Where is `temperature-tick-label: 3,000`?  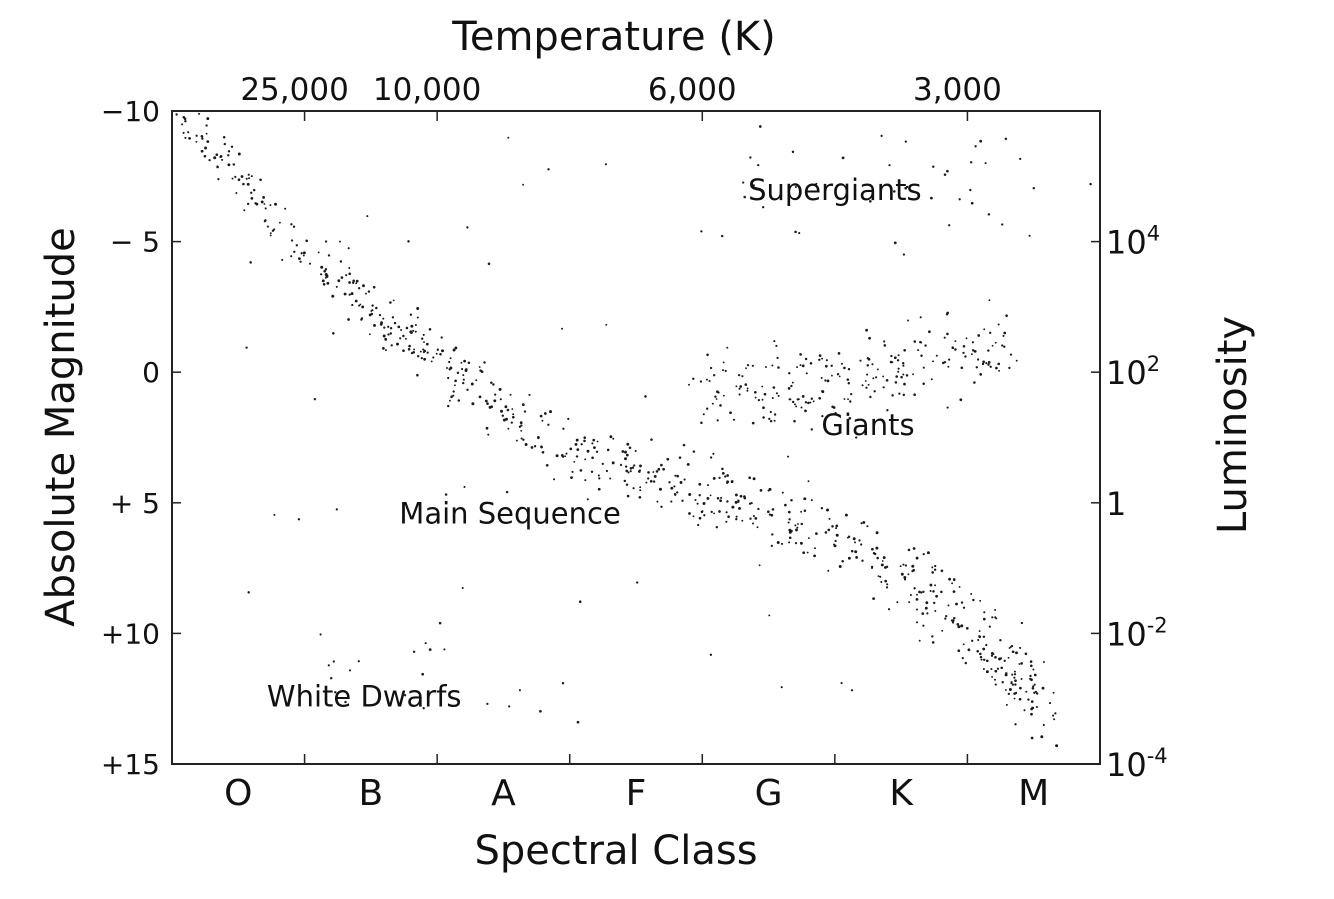 temperature-tick-label: 3,000 is located at coordinates (957, 90).